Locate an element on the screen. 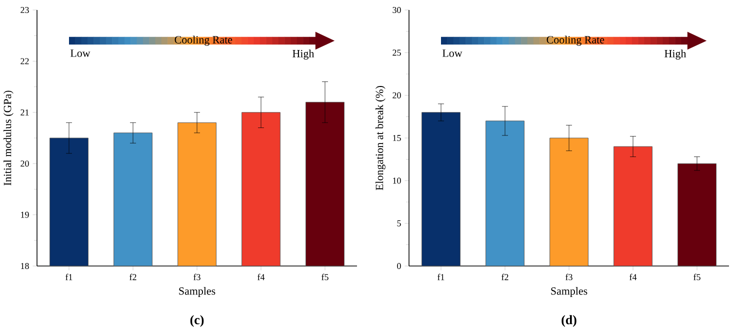  y-tick-label: 19 is located at coordinates (25, 215).